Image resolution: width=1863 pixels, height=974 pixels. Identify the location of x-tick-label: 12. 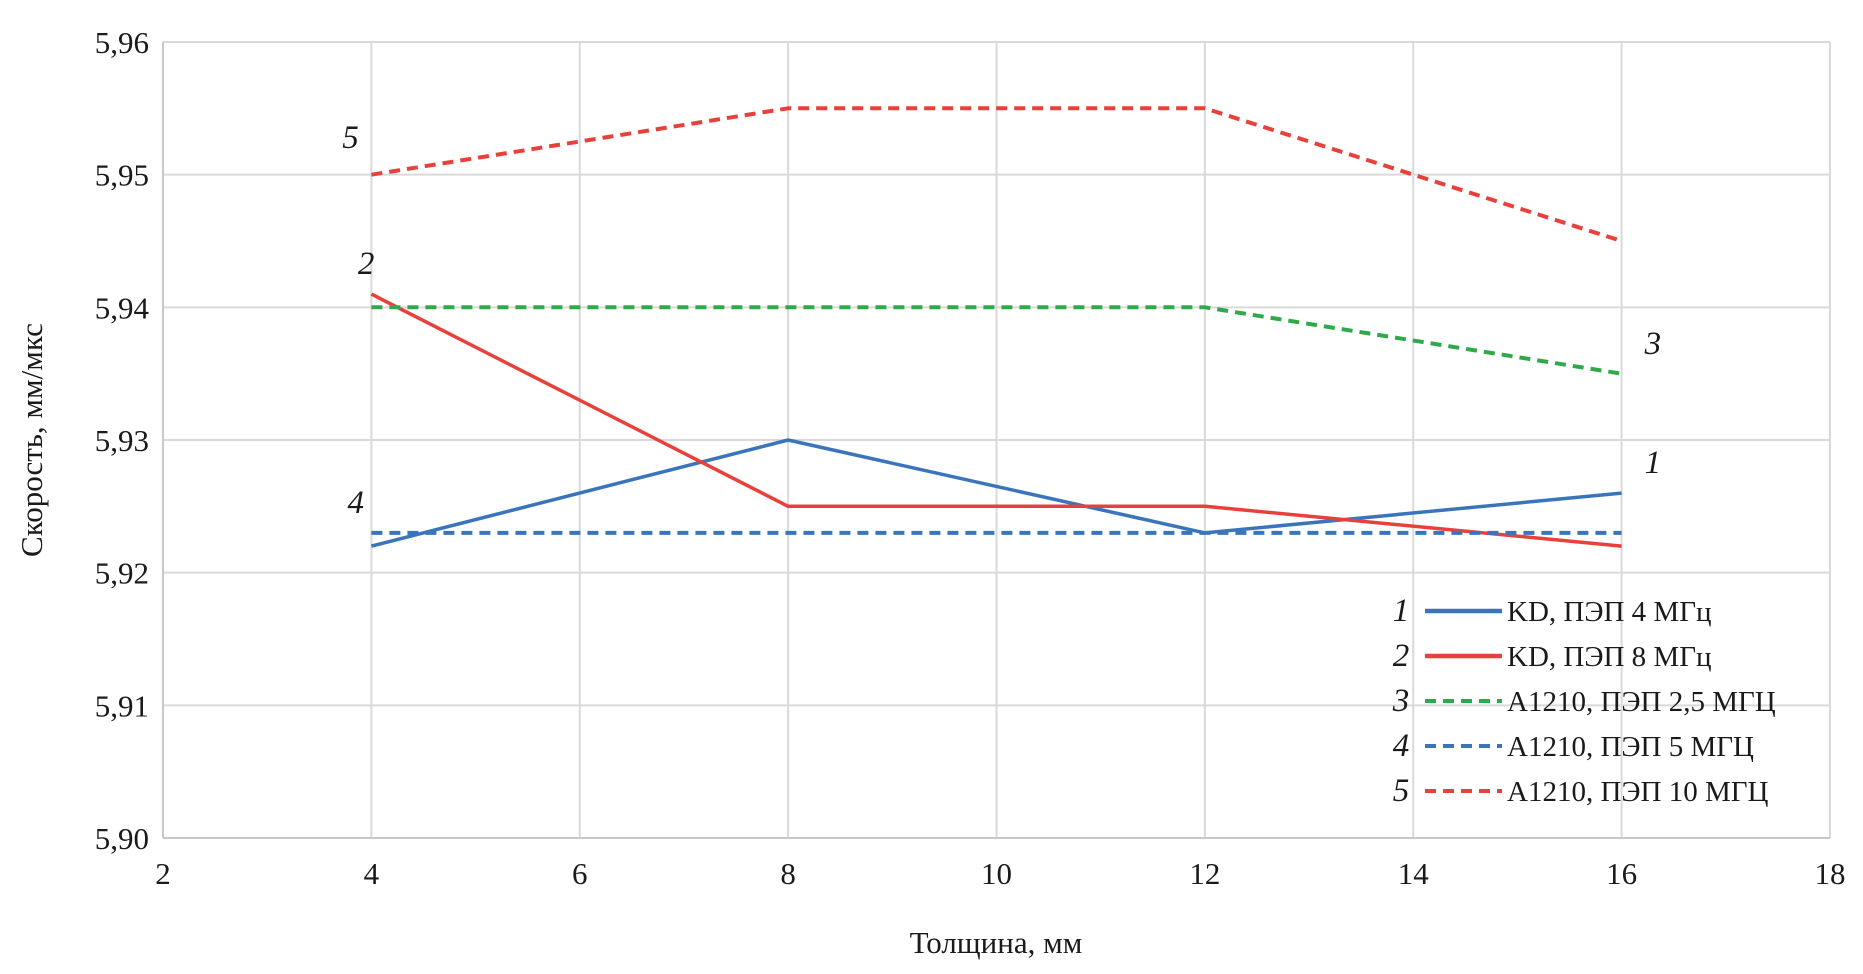
(1204, 873).